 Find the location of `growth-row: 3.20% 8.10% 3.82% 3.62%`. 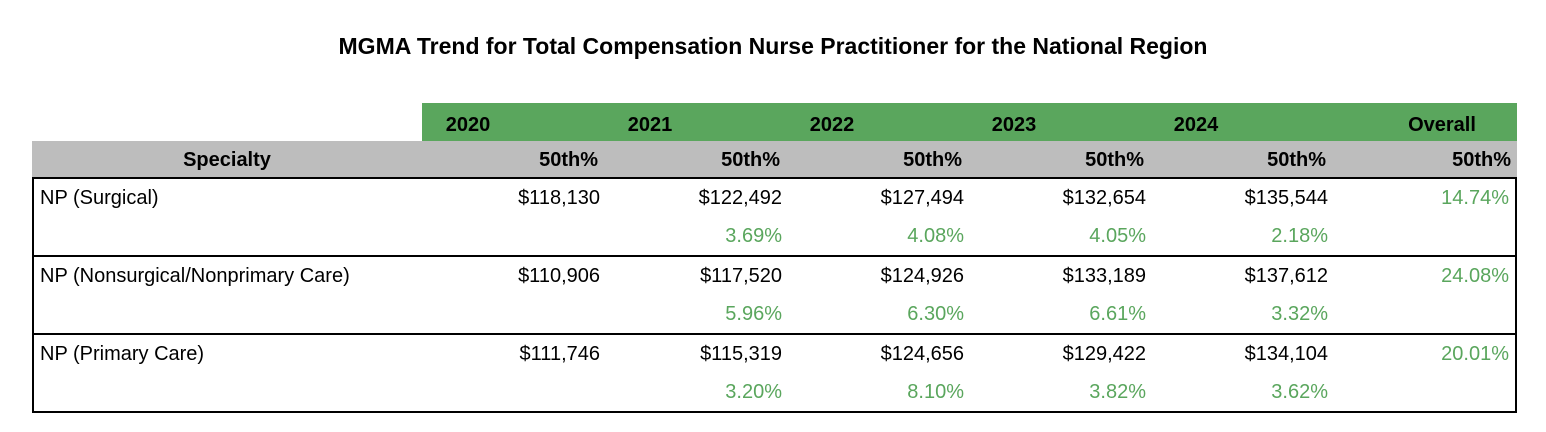

growth-row: 3.20% 8.10% 3.82% 3.62% is located at coordinates (774, 392).